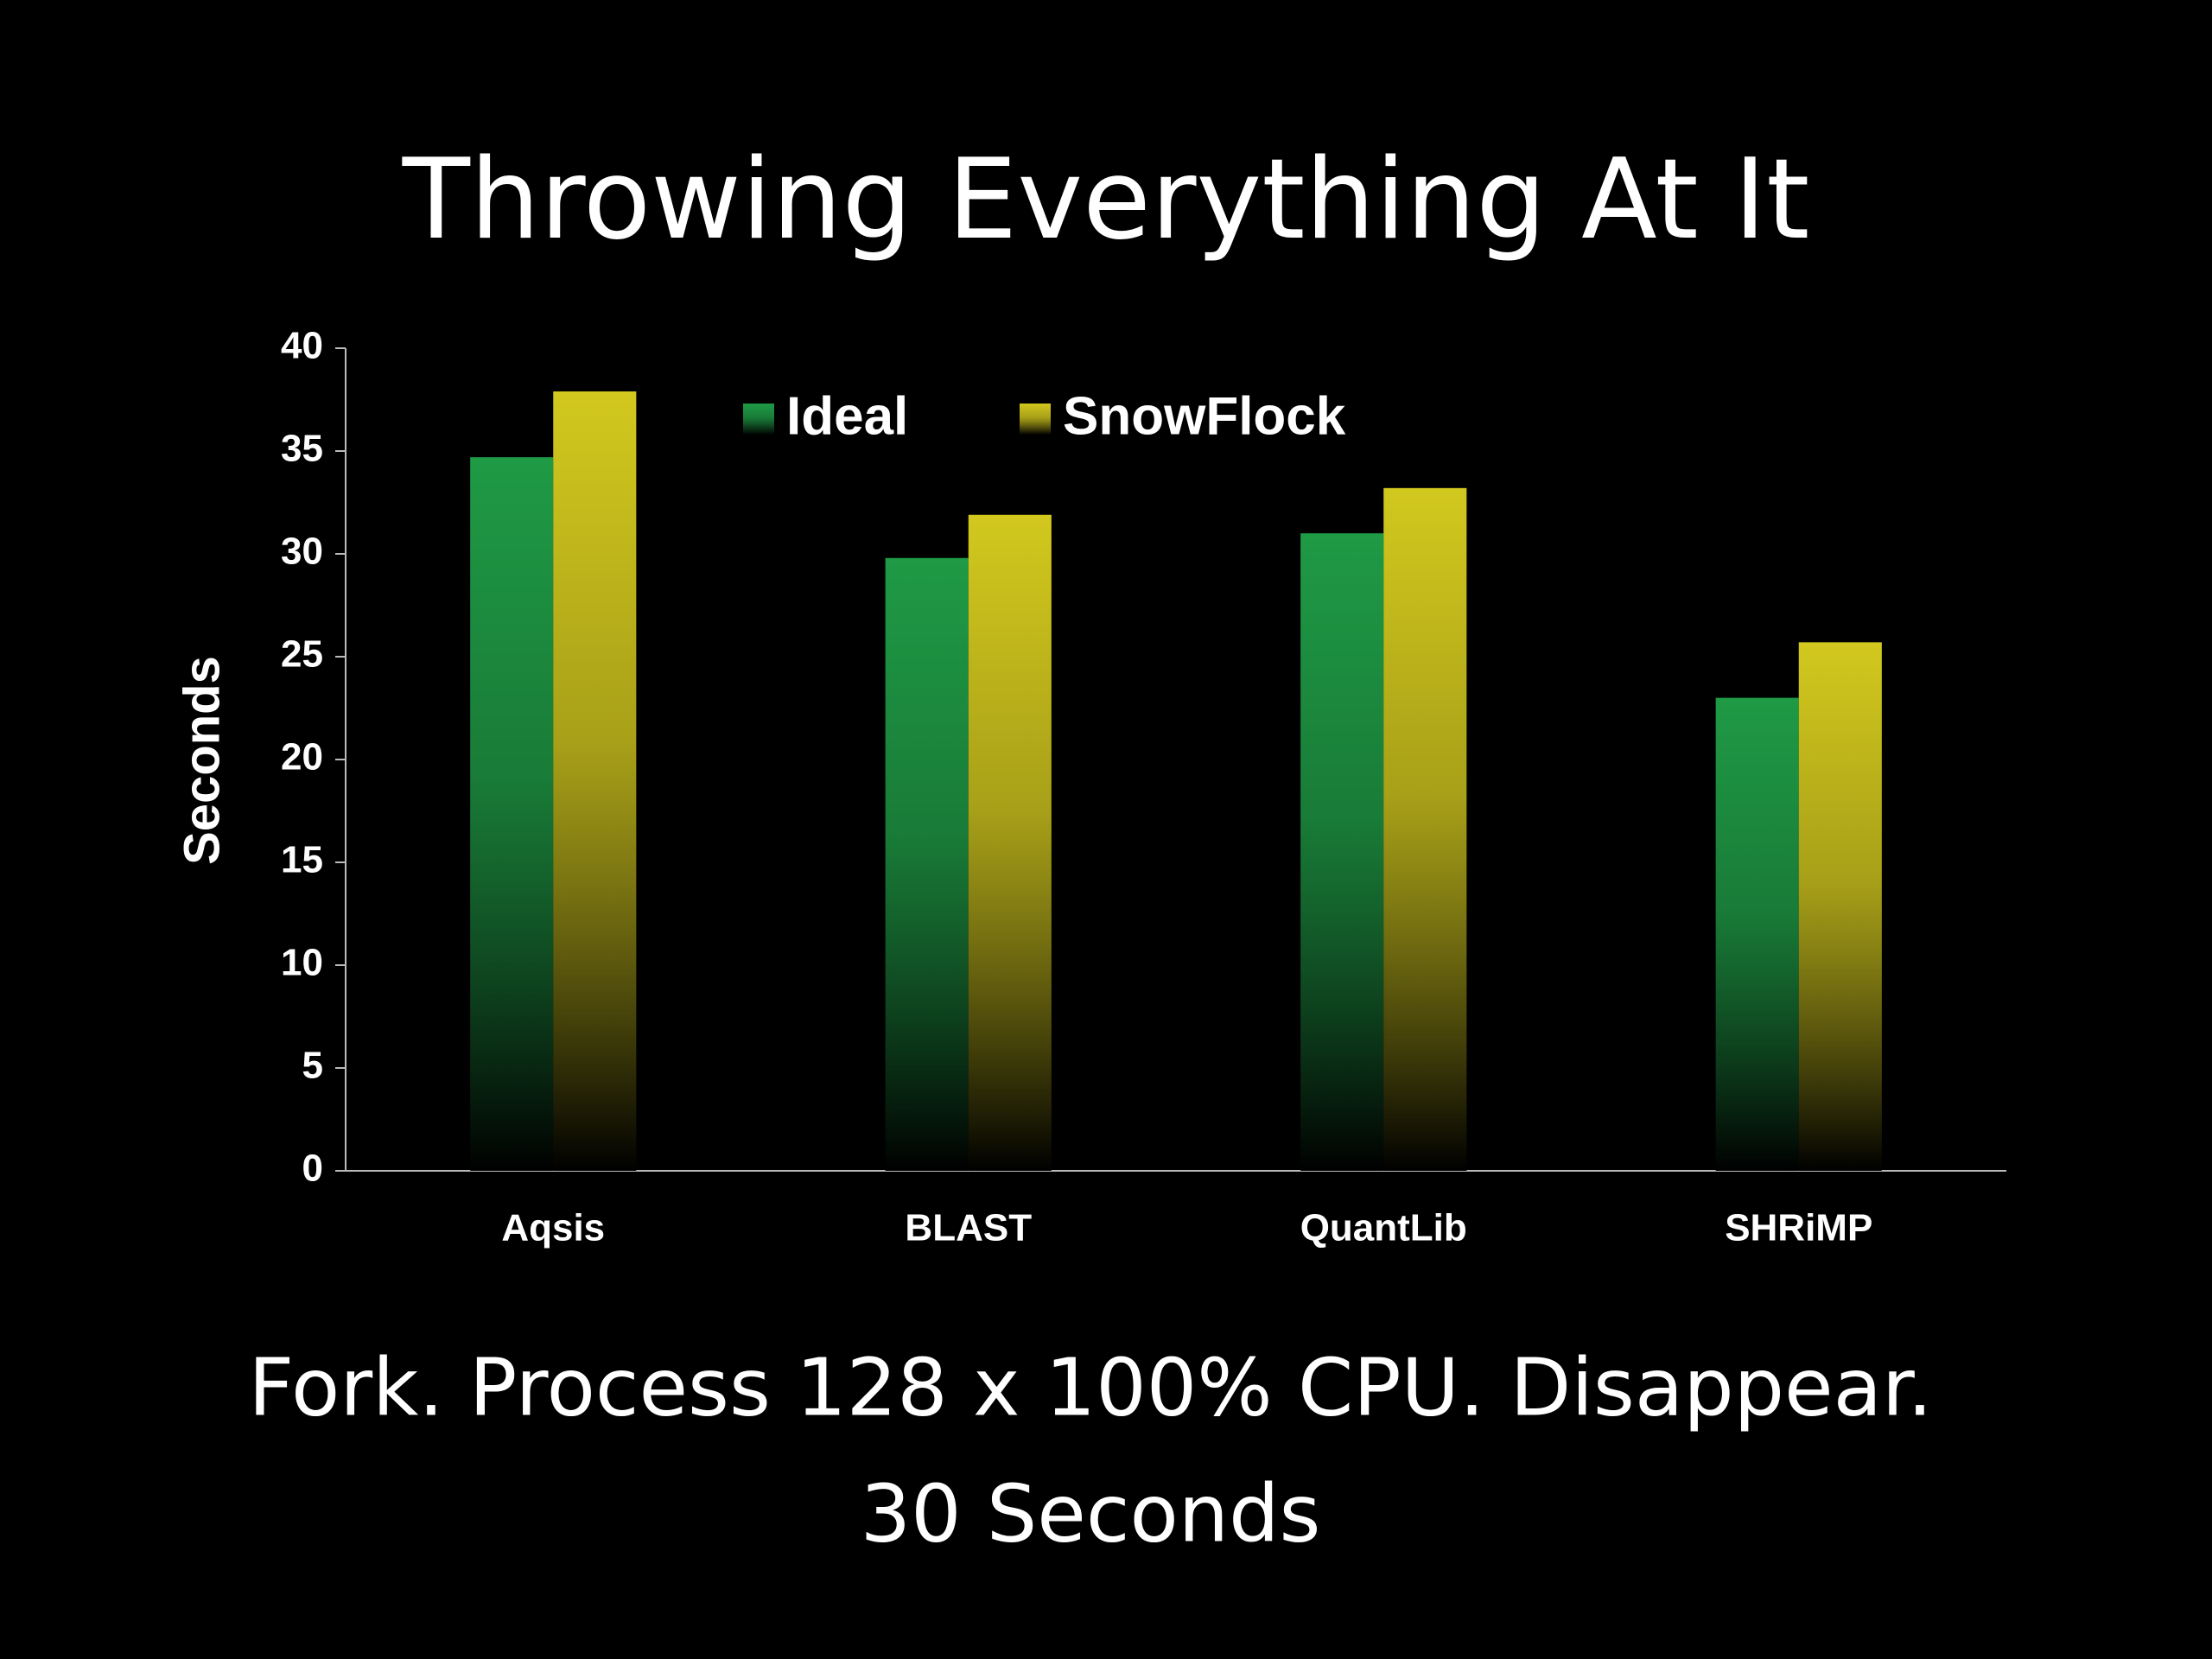 This screenshot has height=1659, width=2212. What do you see at coordinates (302, 963) in the screenshot?
I see `y-tick-label: 10` at bounding box center [302, 963].